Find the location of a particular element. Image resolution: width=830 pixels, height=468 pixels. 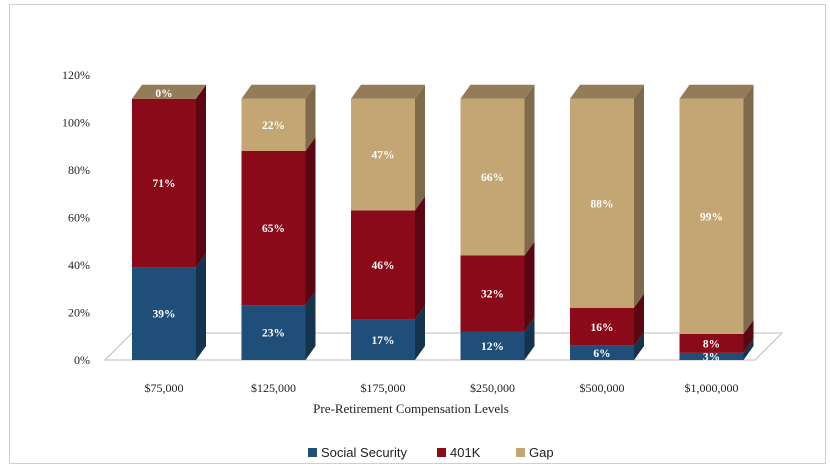

x-tick-label: $125,000 is located at coordinates (273, 388).